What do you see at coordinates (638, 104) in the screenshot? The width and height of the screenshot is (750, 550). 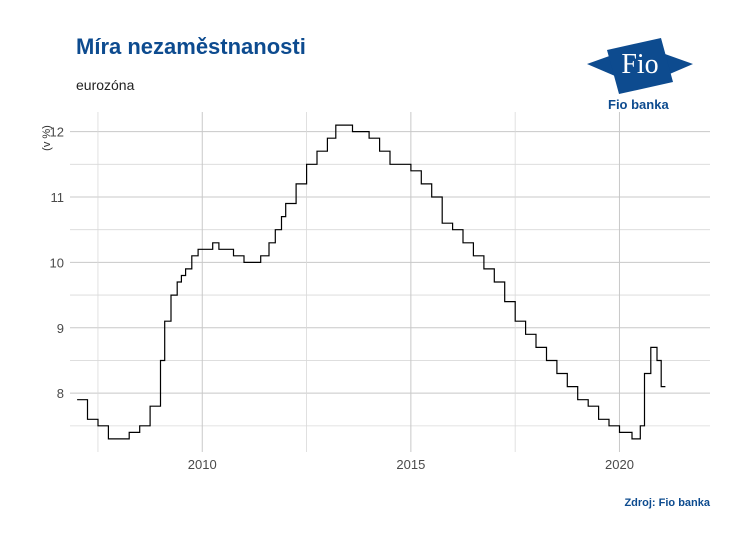 I see `logo-name: Fio banka` at bounding box center [638, 104].